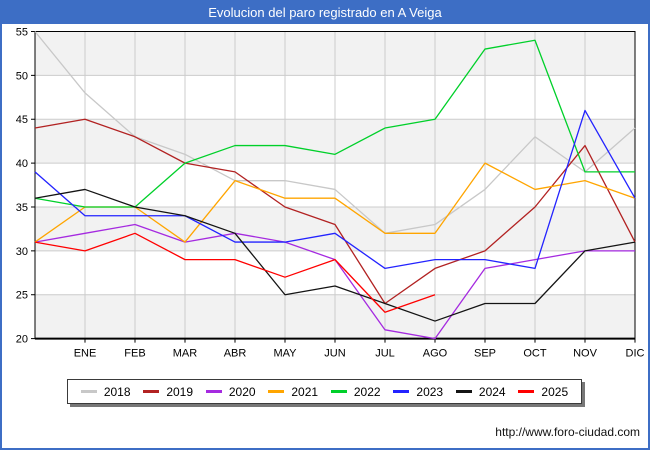 This screenshot has width=650, height=450. What do you see at coordinates (85, 354) in the screenshot?
I see `x-tick-label: ENE` at bounding box center [85, 354].